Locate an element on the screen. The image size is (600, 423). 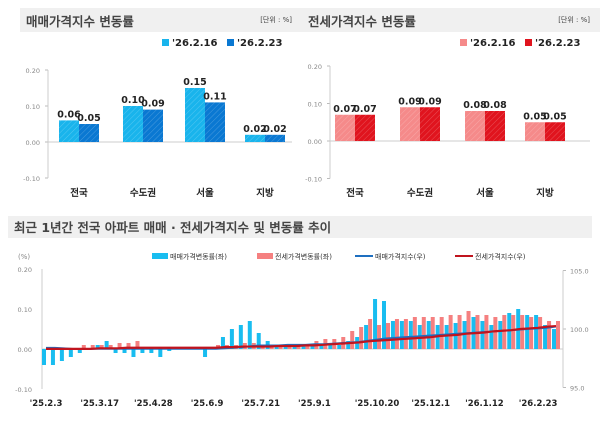
chart-title: 전세가격지수 변동률 is located at coordinates (362, 21).